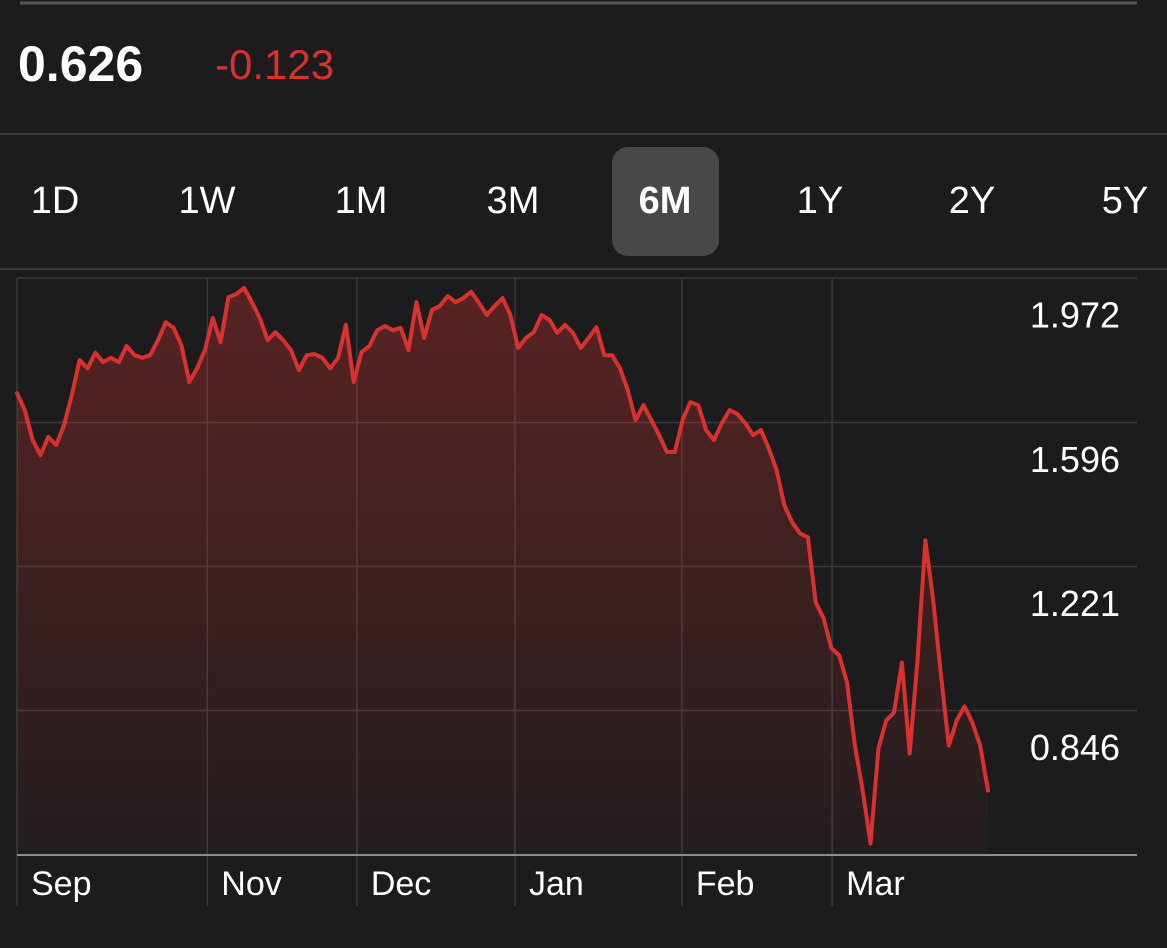 The height and width of the screenshot is (948, 1167). Describe the element at coordinates (725, 884) in the screenshot. I see `x-tick-label: Feb` at that location.